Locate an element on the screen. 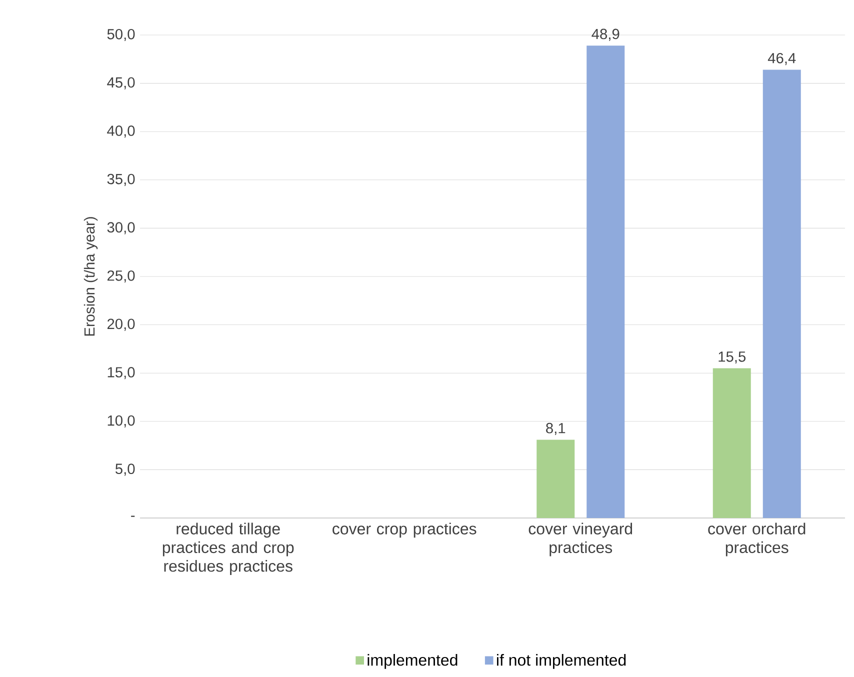 Image resolution: width=854 pixels, height=677 pixels. y-tick-label: 30,0 is located at coordinates (121, 228).